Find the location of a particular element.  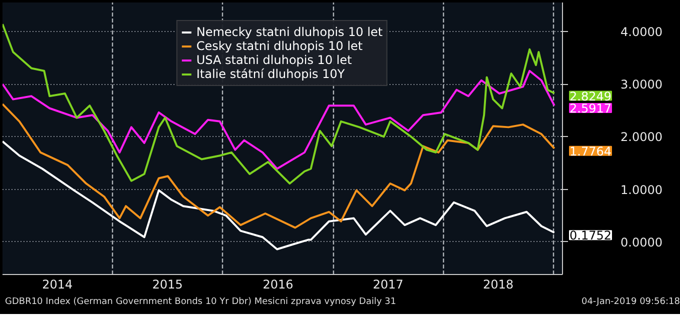

data-label: 1.7764 is located at coordinates (591, 151).